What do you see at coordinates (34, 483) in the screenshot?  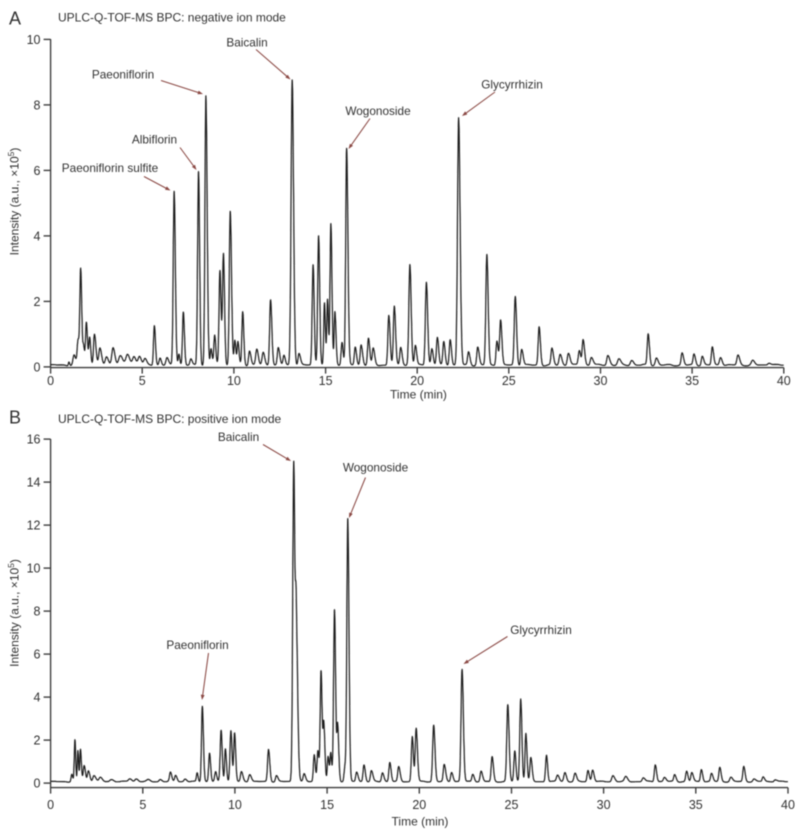 I see `svg-text: 14` at bounding box center [34, 483].